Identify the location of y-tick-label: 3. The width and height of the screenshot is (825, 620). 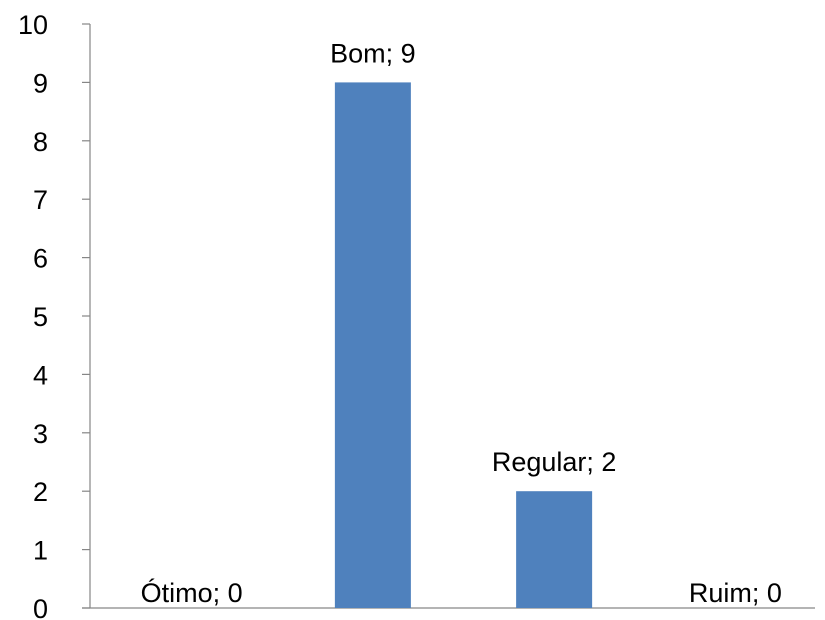
(40, 434).